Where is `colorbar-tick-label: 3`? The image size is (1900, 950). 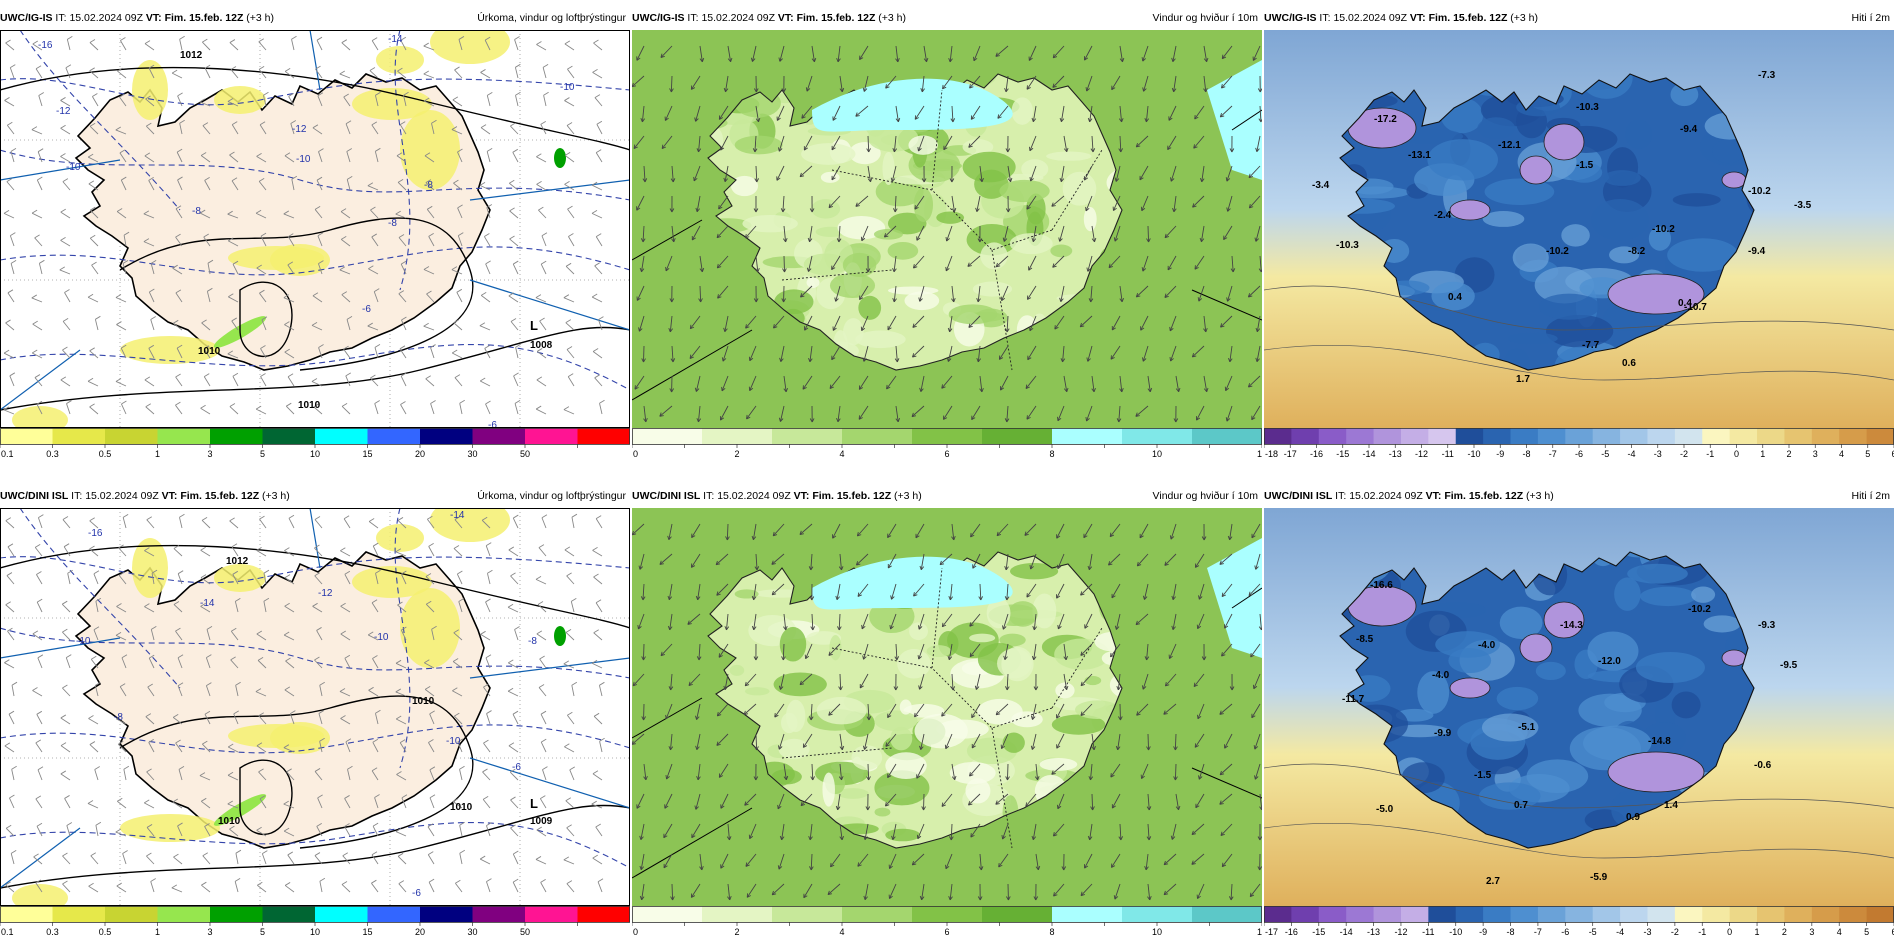
colorbar-tick-label: 3 is located at coordinates (209, 931).